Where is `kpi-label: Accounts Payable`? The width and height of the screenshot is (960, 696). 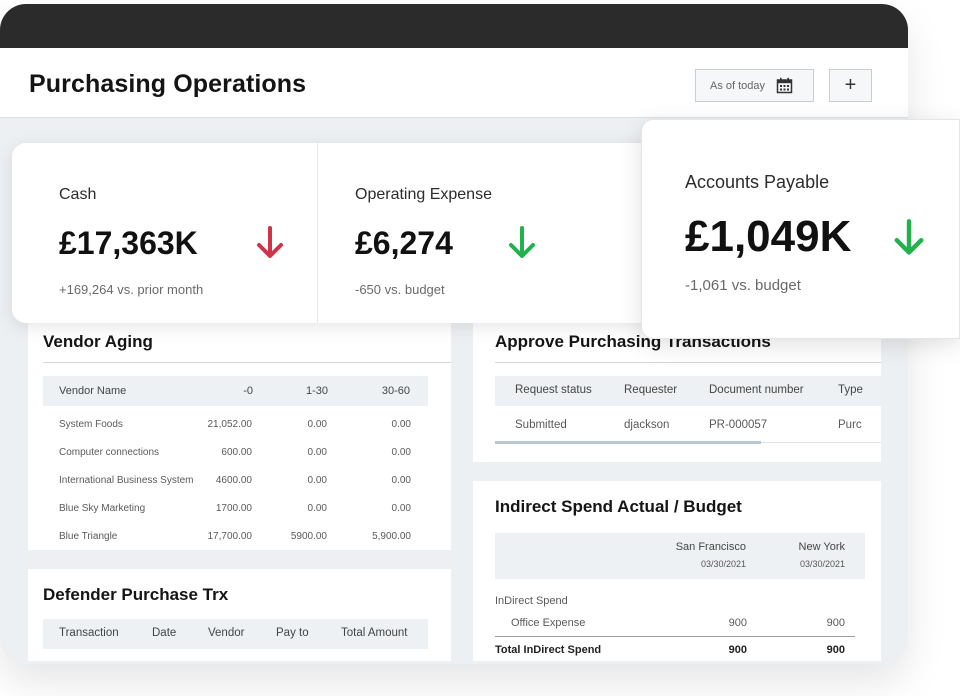 kpi-label: Accounts Payable is located at coordinates (757, 182).